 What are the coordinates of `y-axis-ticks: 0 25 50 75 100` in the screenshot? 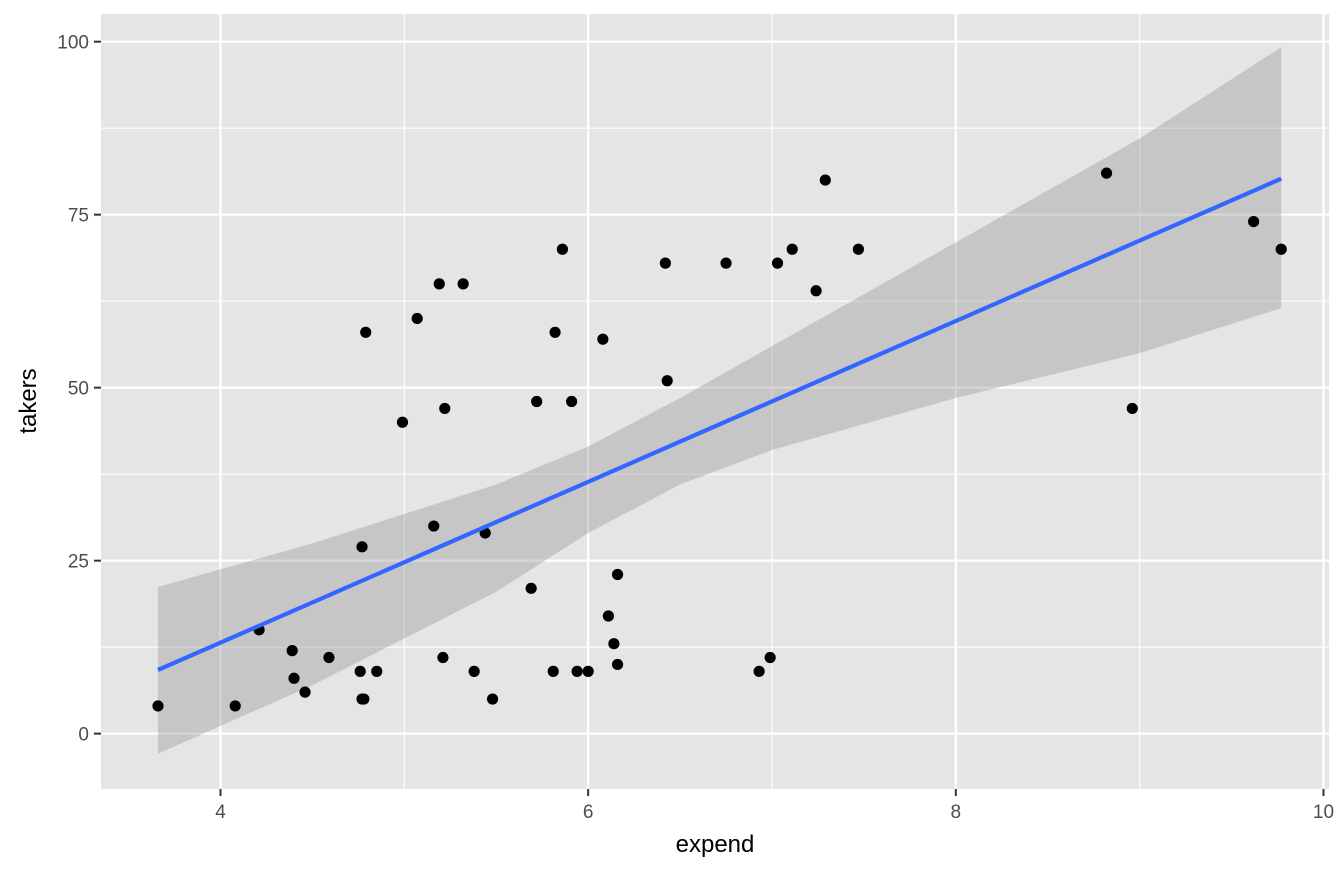 It's located at (79, 389).